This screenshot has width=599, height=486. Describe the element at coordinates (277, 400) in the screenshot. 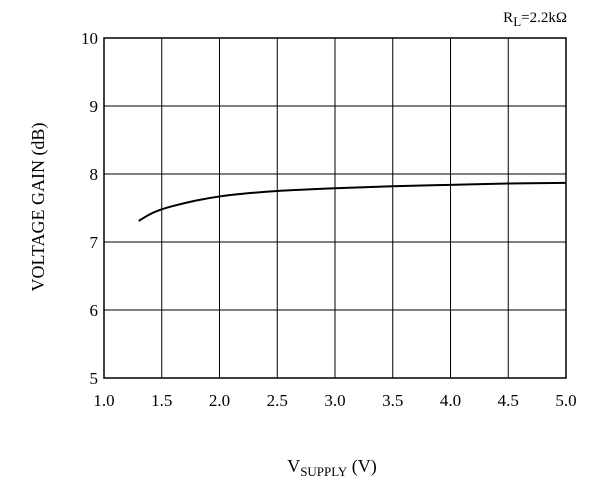

I see `x-tick-label: 2.5` at that location.